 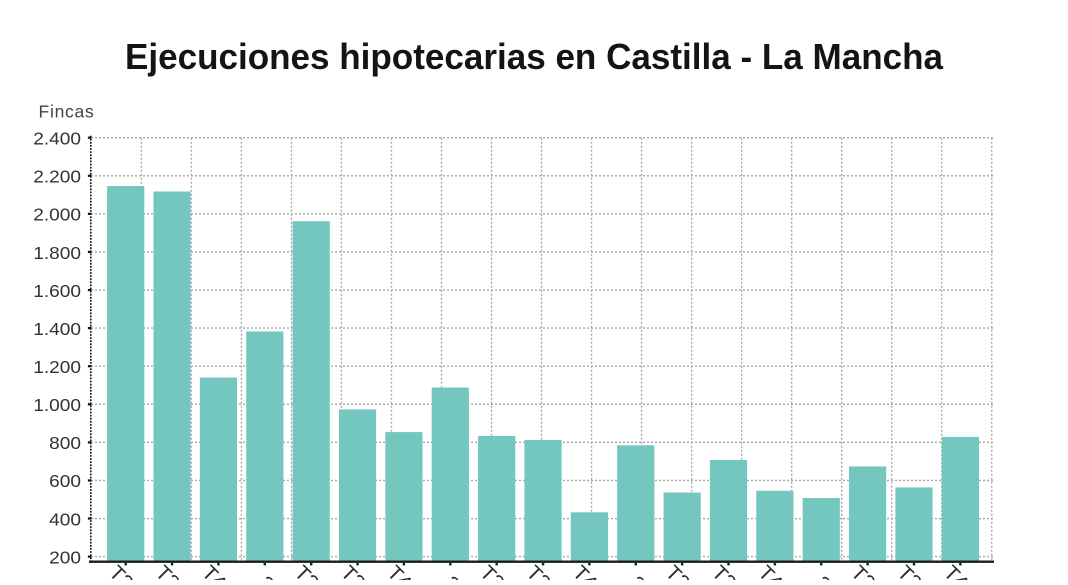 I want to click on svg-text: 400, so click(x=65, y=519).